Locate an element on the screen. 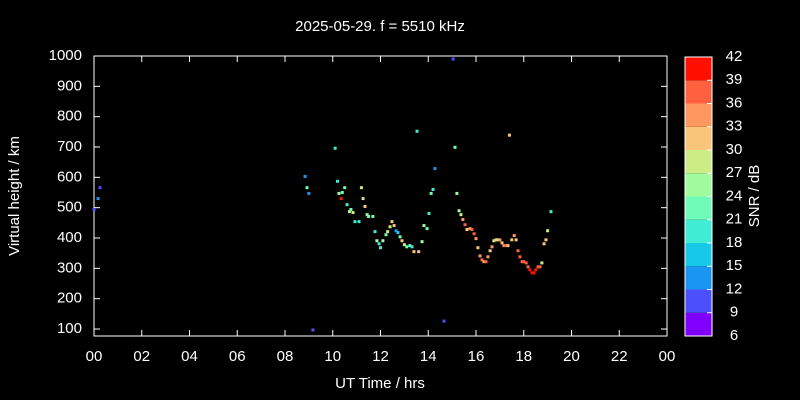 The height and width of the screenshot is (400, 800). colorbar-tick-label: 6 is located at coordinates (734, 335).